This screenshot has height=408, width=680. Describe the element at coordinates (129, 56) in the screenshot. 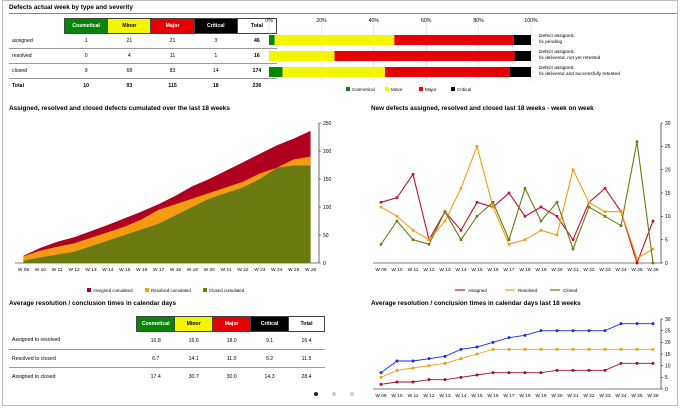

I see `cell-value: 4` at that location.